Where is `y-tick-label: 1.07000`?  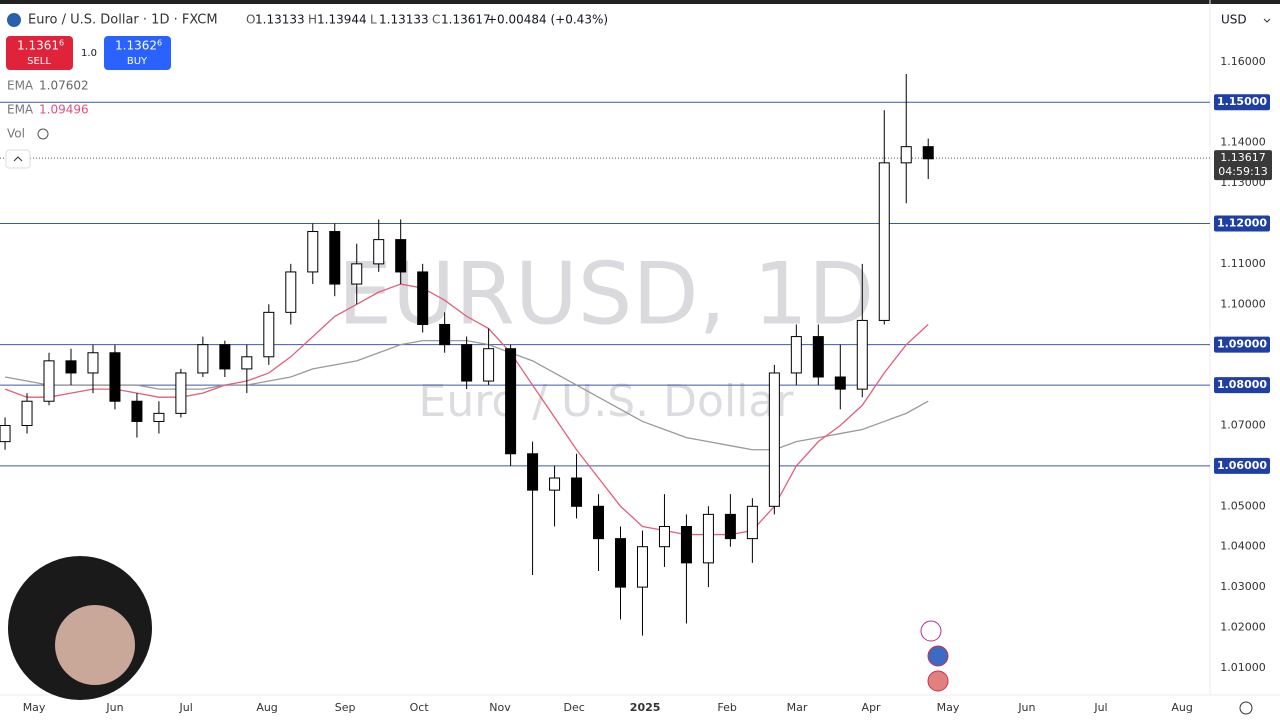
y-tick-label: 1.07000 is located at coordinates (1243, 424).